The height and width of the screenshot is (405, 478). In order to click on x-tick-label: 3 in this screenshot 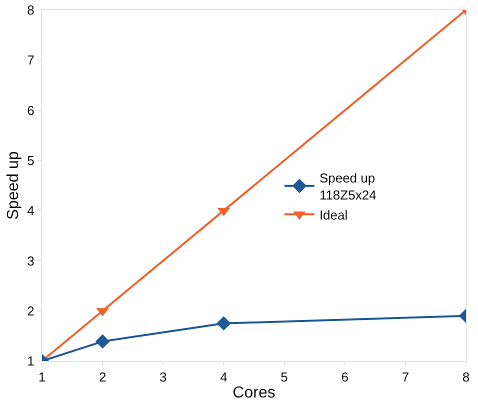, I will do `click(163, 377)`.